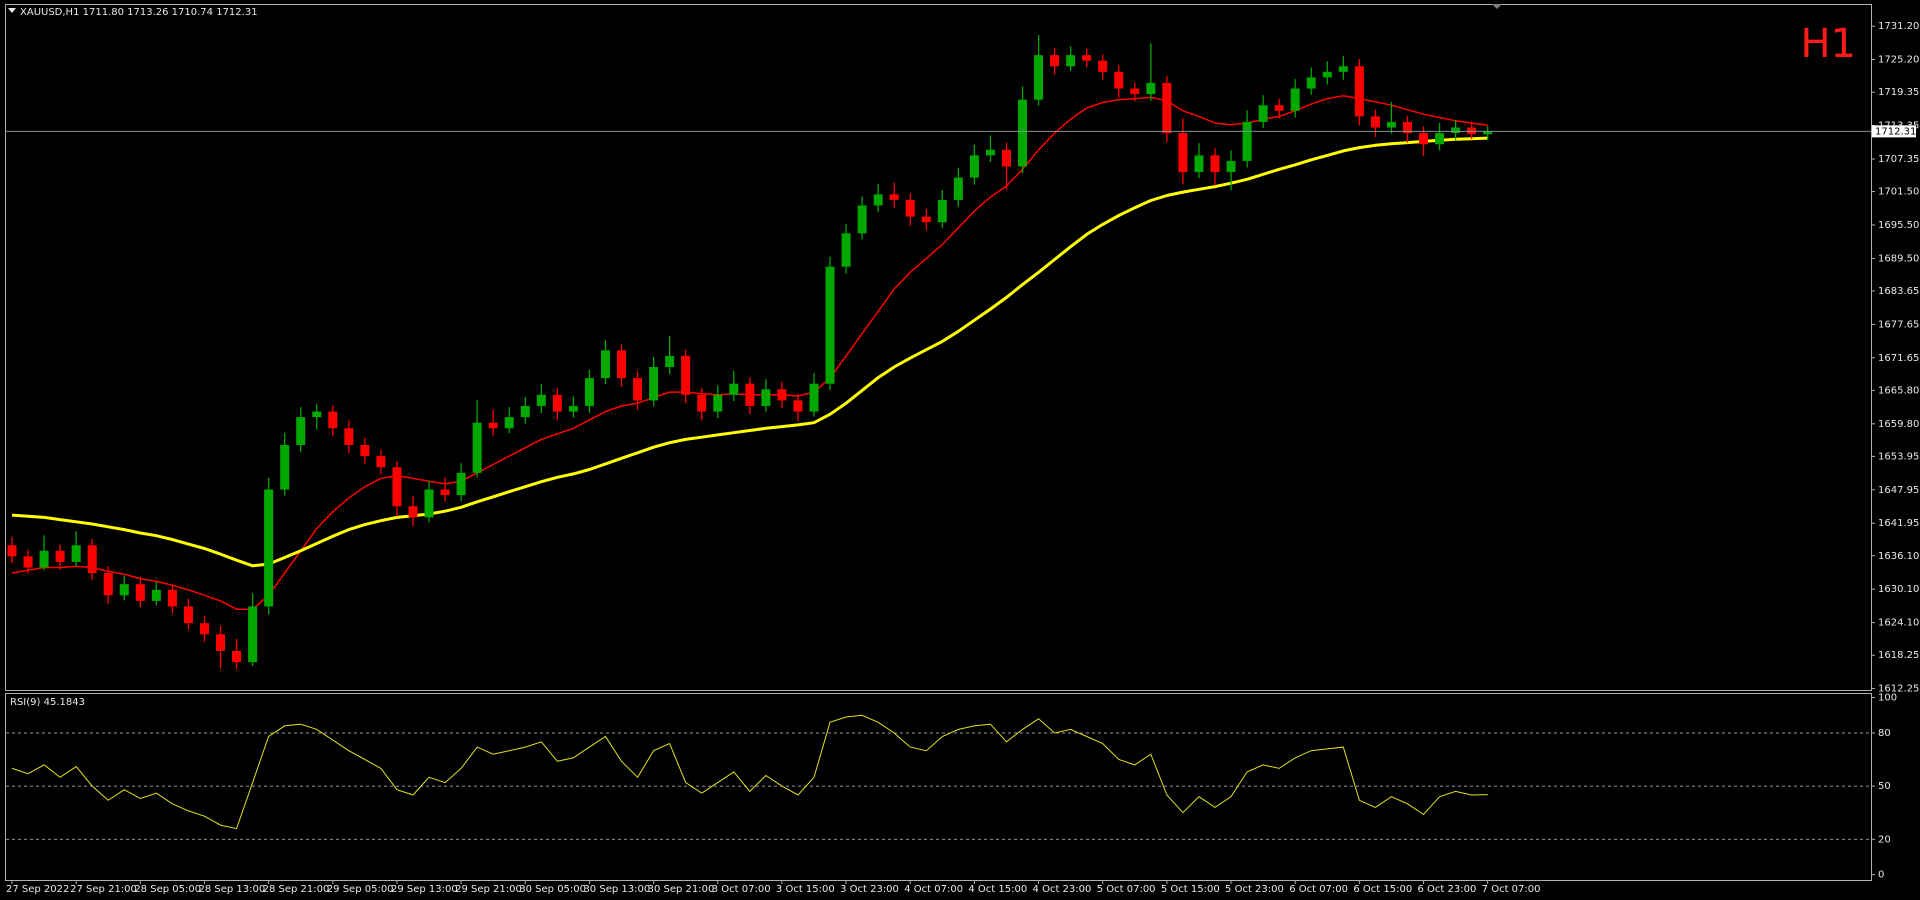 This screenshot has width=1920, height=900. Describe the element at coordinates (488, 889) in the screenshot. I see `x-tick-label: 29 Sep 21:00` at that location.